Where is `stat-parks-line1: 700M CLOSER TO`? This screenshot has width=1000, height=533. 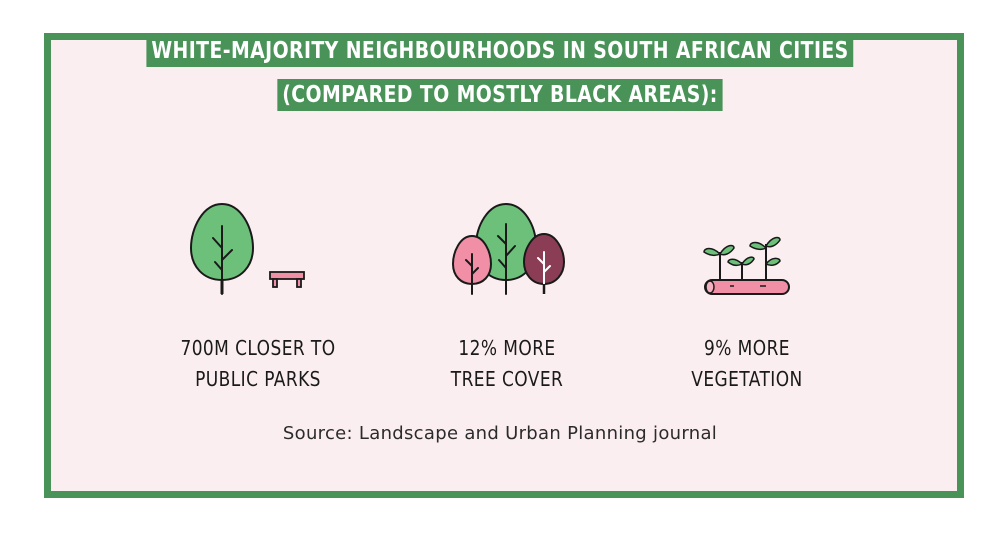
stat-parks-line1: 700M CLOSER TO is located at coordinates (258, 348).